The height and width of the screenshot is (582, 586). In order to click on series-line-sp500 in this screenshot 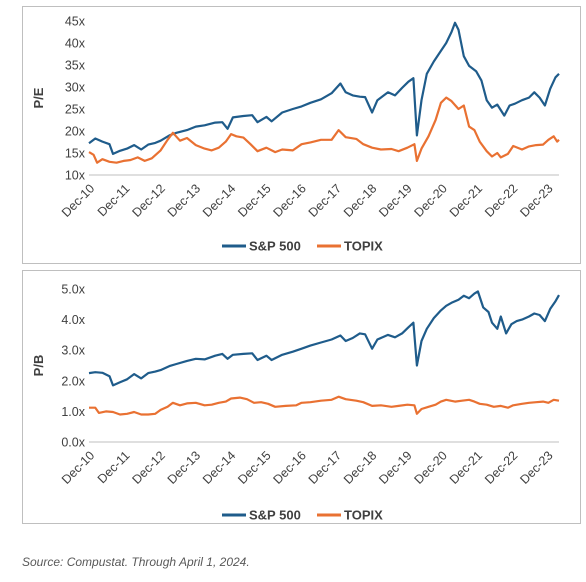, I will do `click(324, 338)`.